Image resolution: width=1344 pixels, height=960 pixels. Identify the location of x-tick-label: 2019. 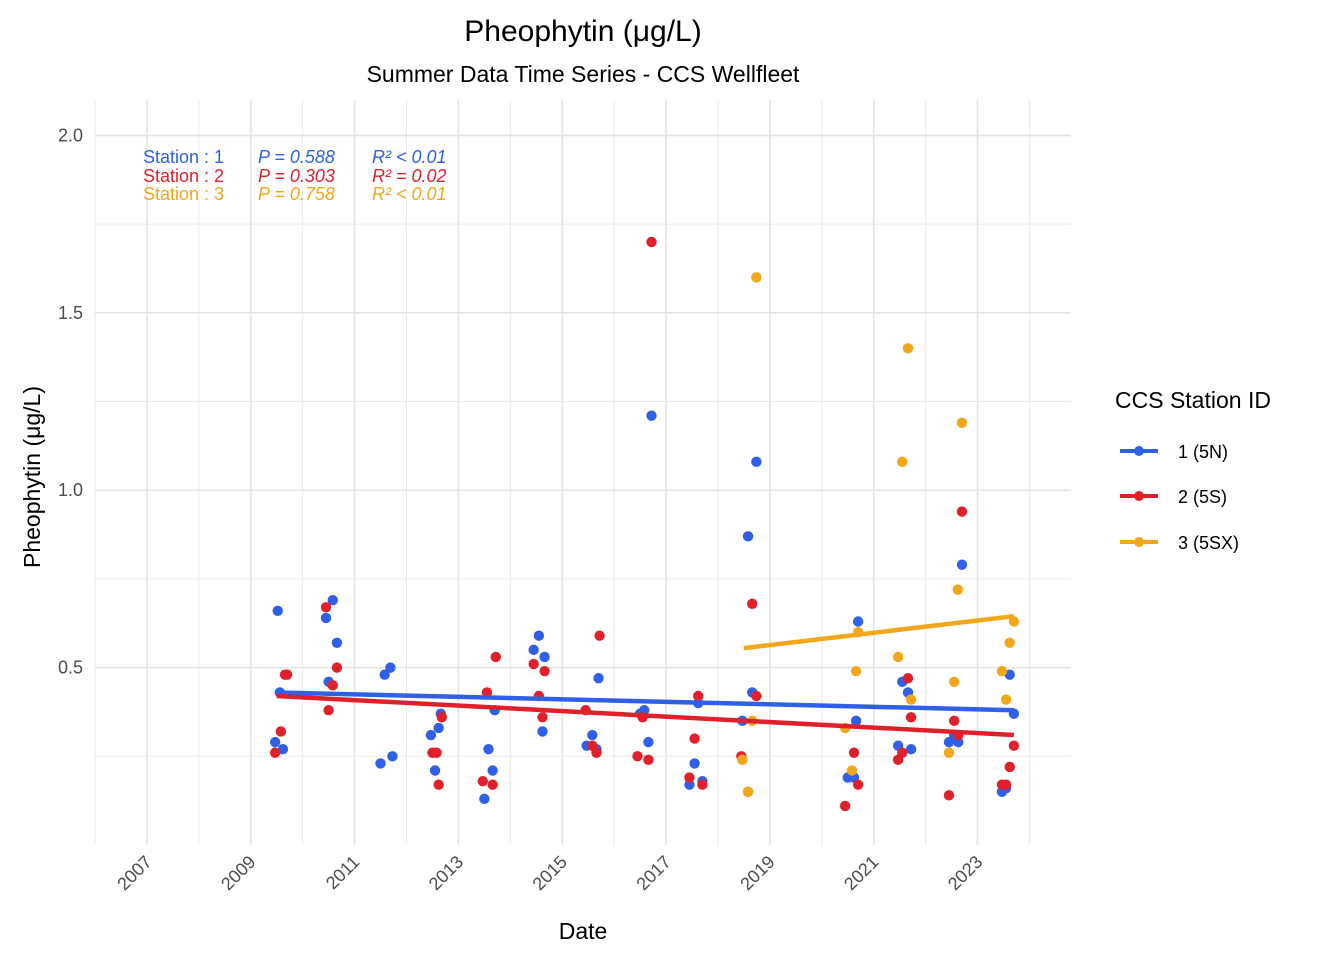
(757, 873).